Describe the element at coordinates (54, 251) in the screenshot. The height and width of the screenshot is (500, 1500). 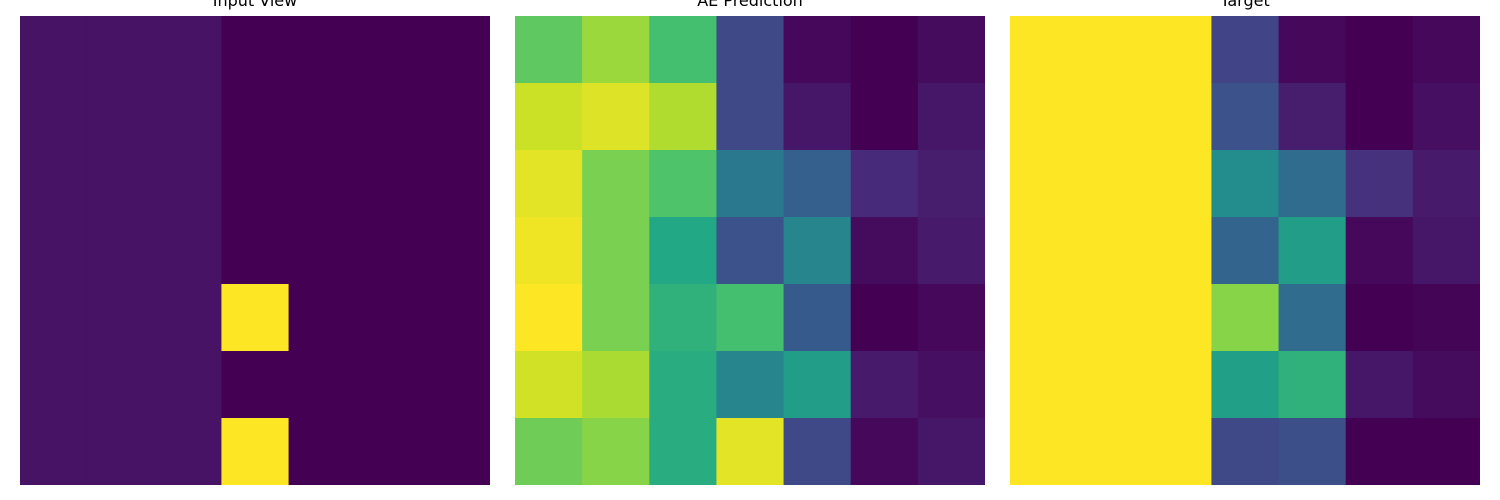
I see `heatmap-cell-r3-c0` at that location.